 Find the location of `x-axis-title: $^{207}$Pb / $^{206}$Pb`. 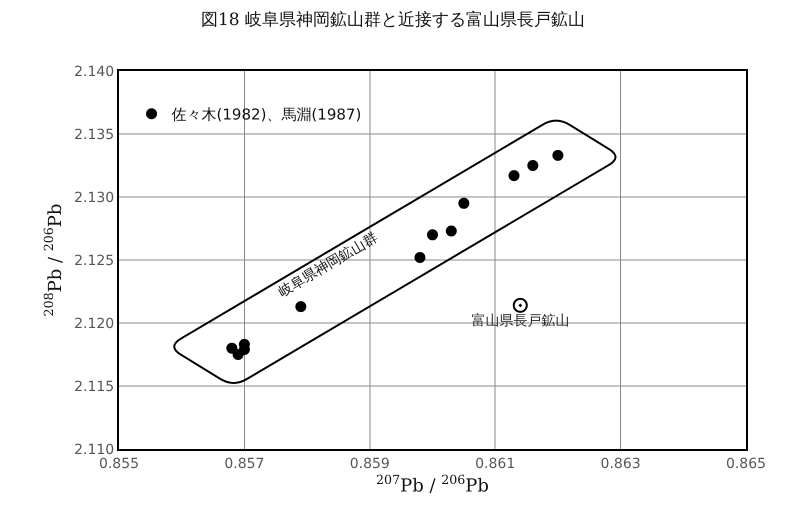

x-axis-title: $^{207}$Pb / $^{206}$Pb is located at coordinates (432, 484).